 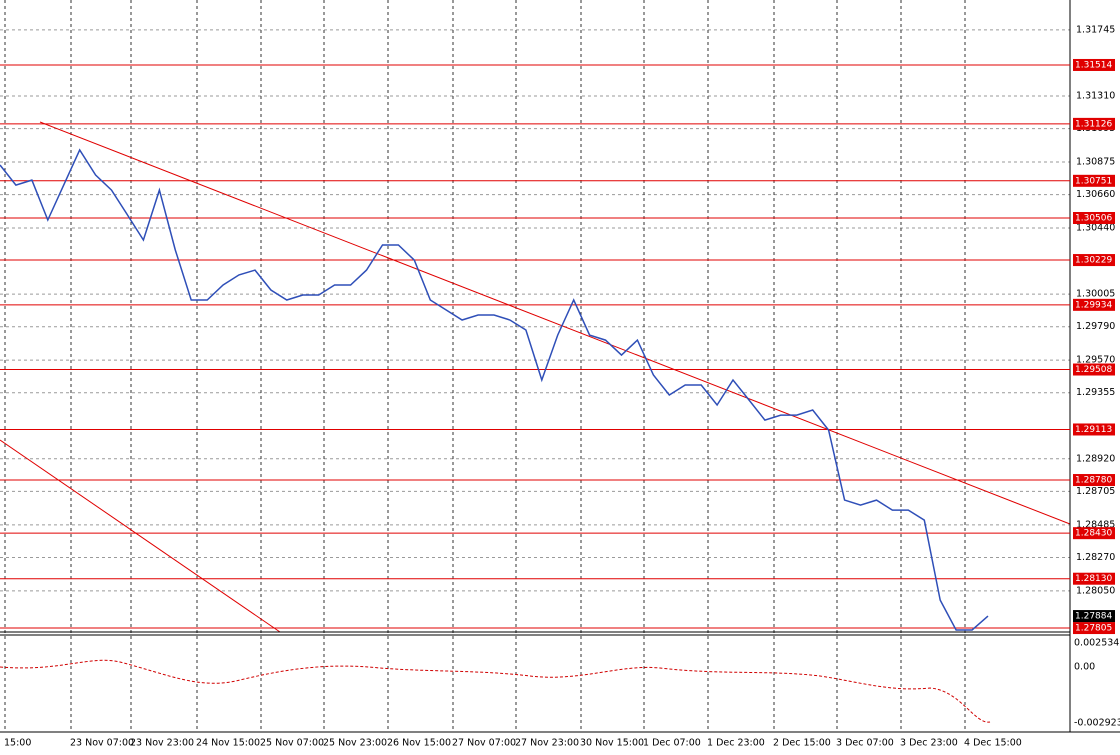 What do you see at coordinates (929, 743) in the screenshot?
I see `x-tick-label: 3 Dec 23:00` at bounding box center [929, 743].